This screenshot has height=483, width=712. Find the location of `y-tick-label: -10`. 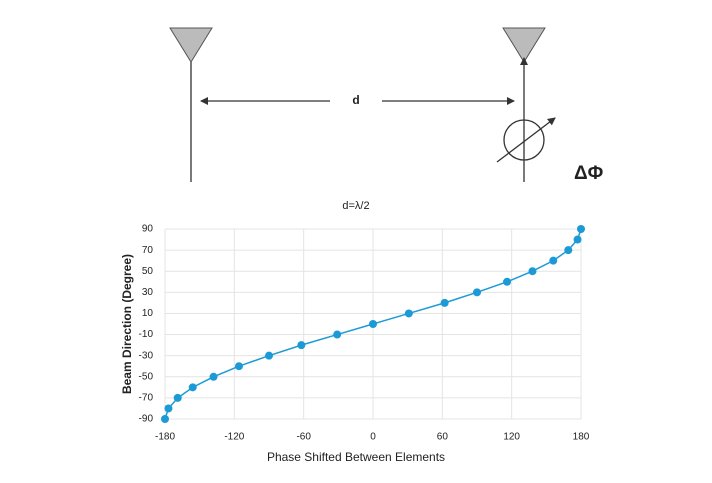

y-tick-label: -10 is located at coordinates (146, 334).